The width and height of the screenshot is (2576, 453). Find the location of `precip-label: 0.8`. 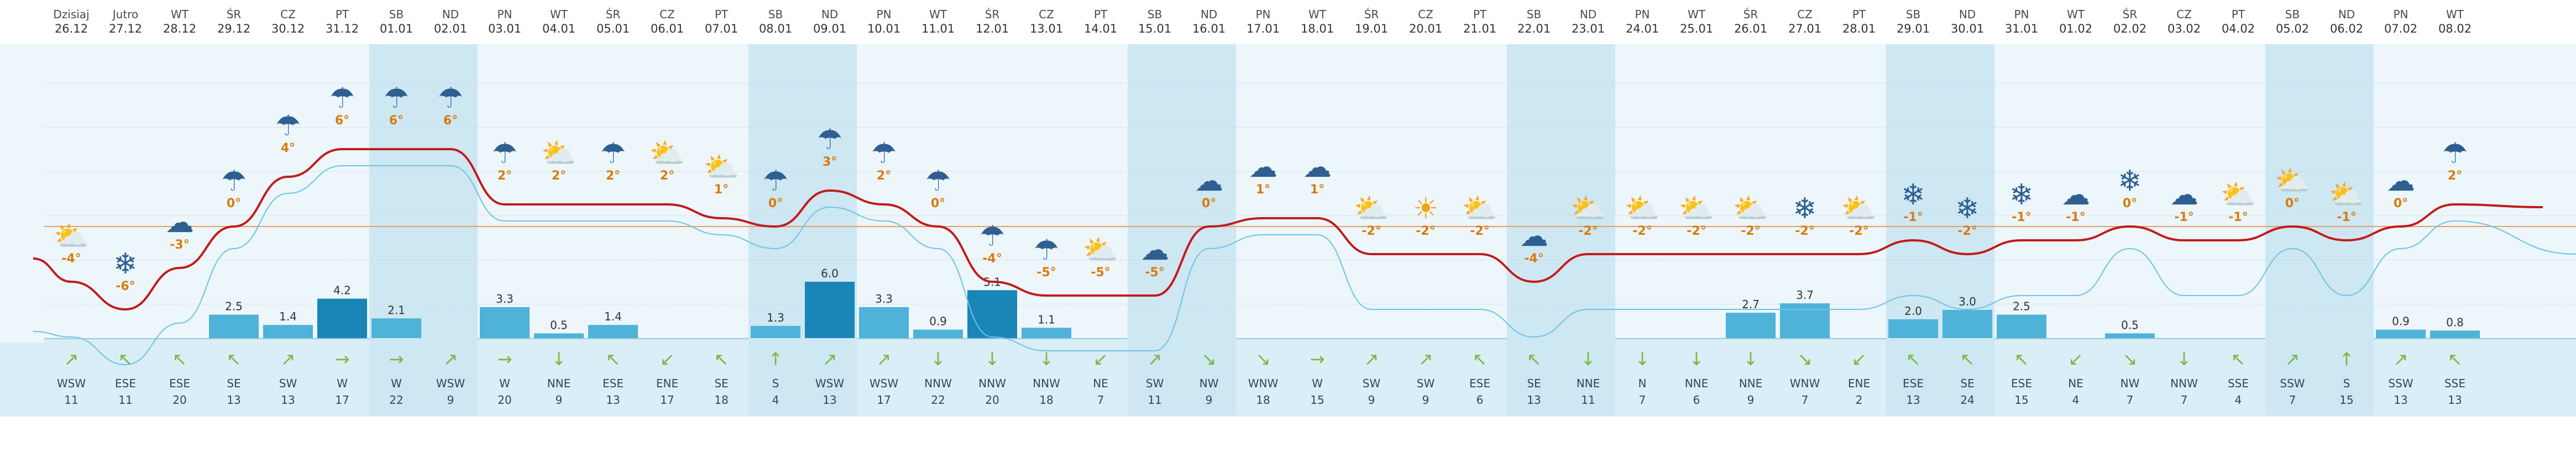

precip-label: 0.8 is located at coordinates (2455, 322).